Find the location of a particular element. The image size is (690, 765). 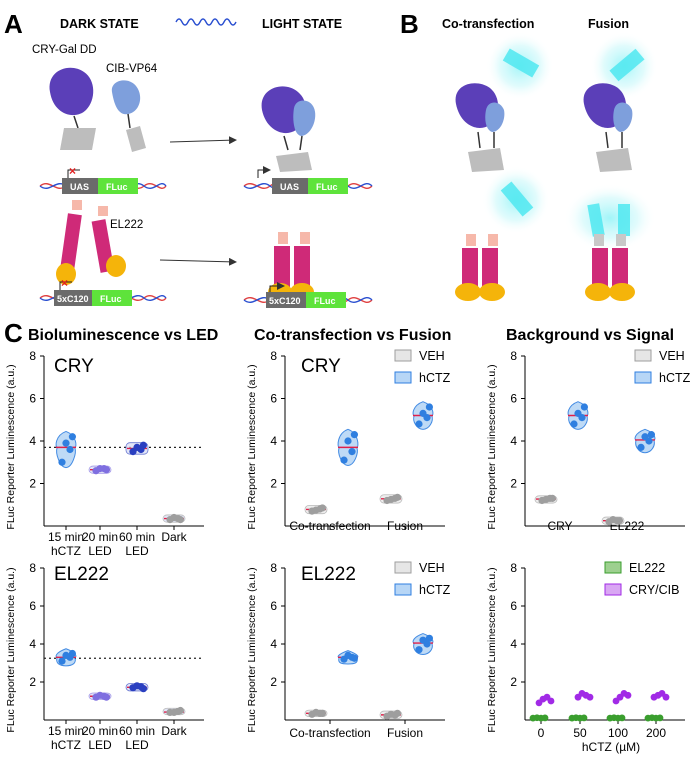

legend-label: hCTZ is located at coordinates (674, 378).